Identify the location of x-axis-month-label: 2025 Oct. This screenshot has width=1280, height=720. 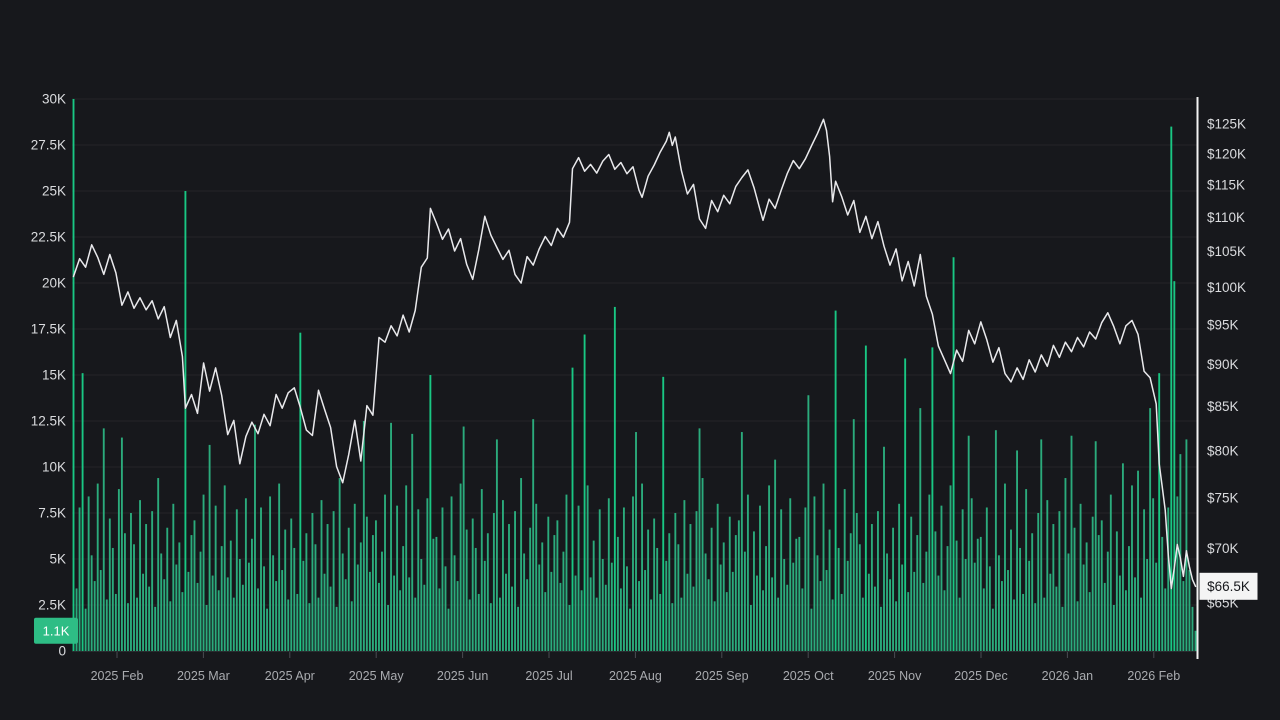
(808, 676).